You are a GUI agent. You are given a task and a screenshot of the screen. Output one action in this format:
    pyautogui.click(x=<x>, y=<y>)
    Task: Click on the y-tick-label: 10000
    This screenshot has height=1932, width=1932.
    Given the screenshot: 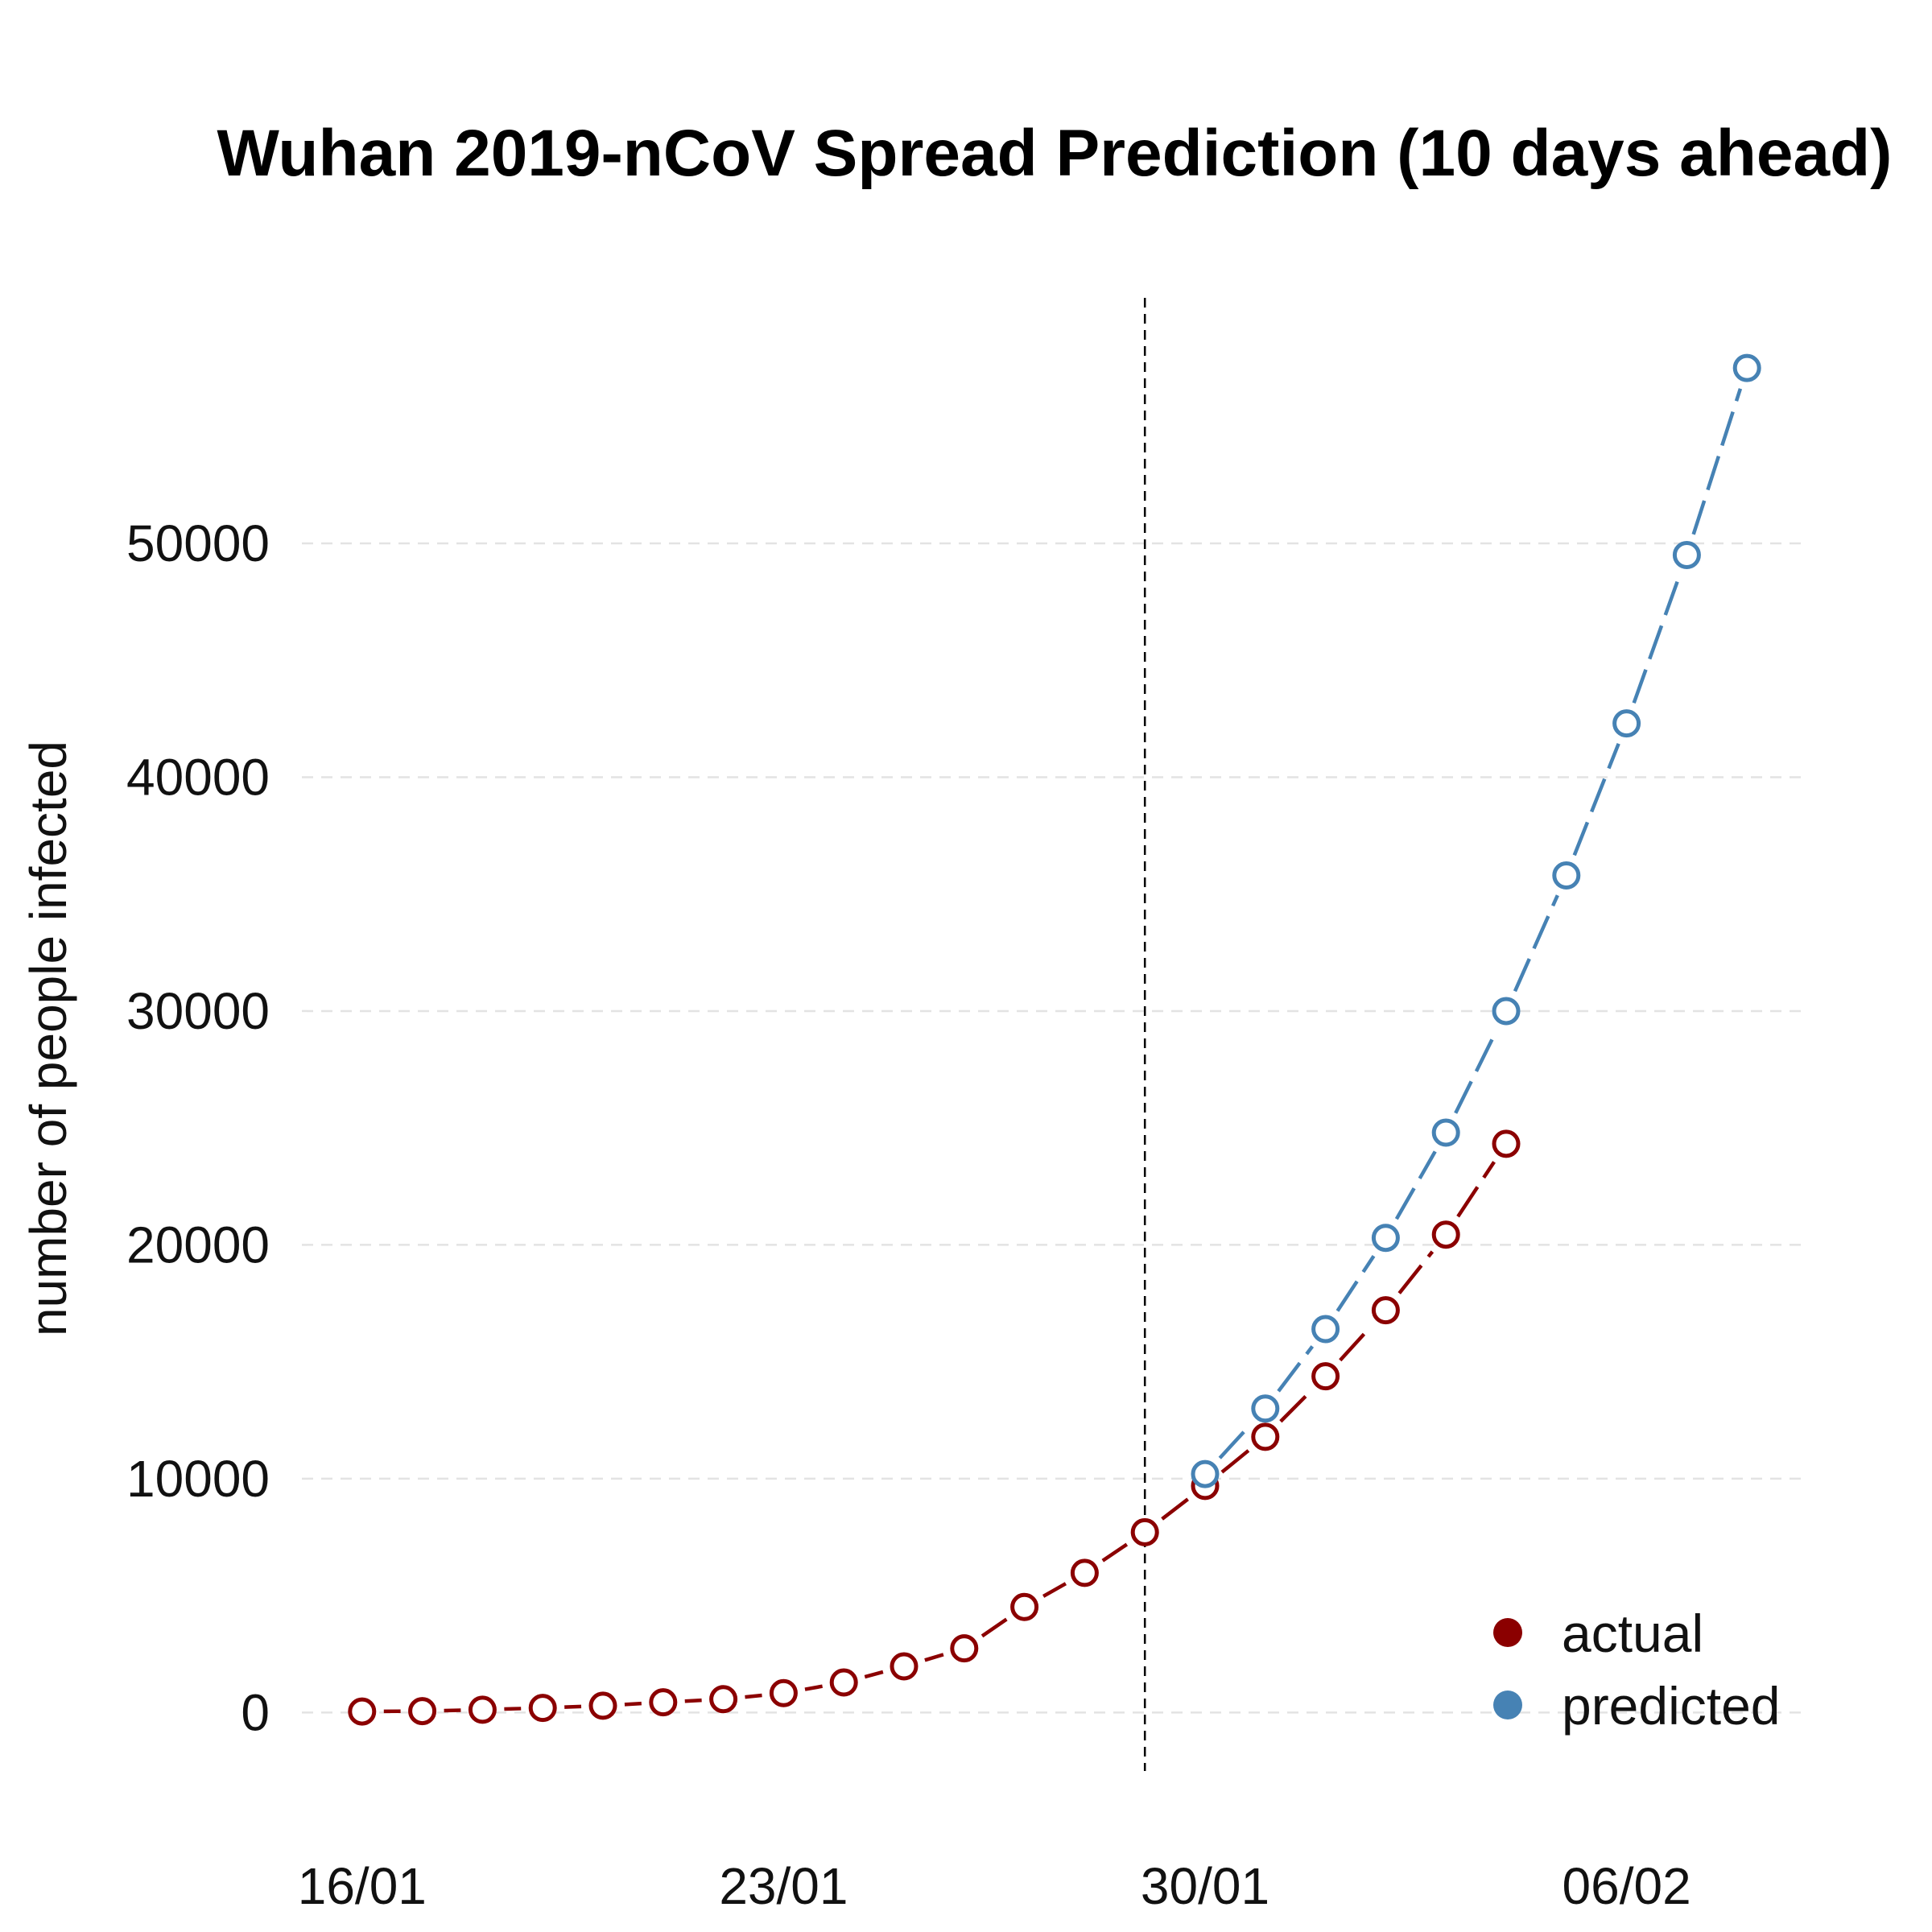 What is the action you would take?
    pyautogui.click(x=198, y=1479)
    